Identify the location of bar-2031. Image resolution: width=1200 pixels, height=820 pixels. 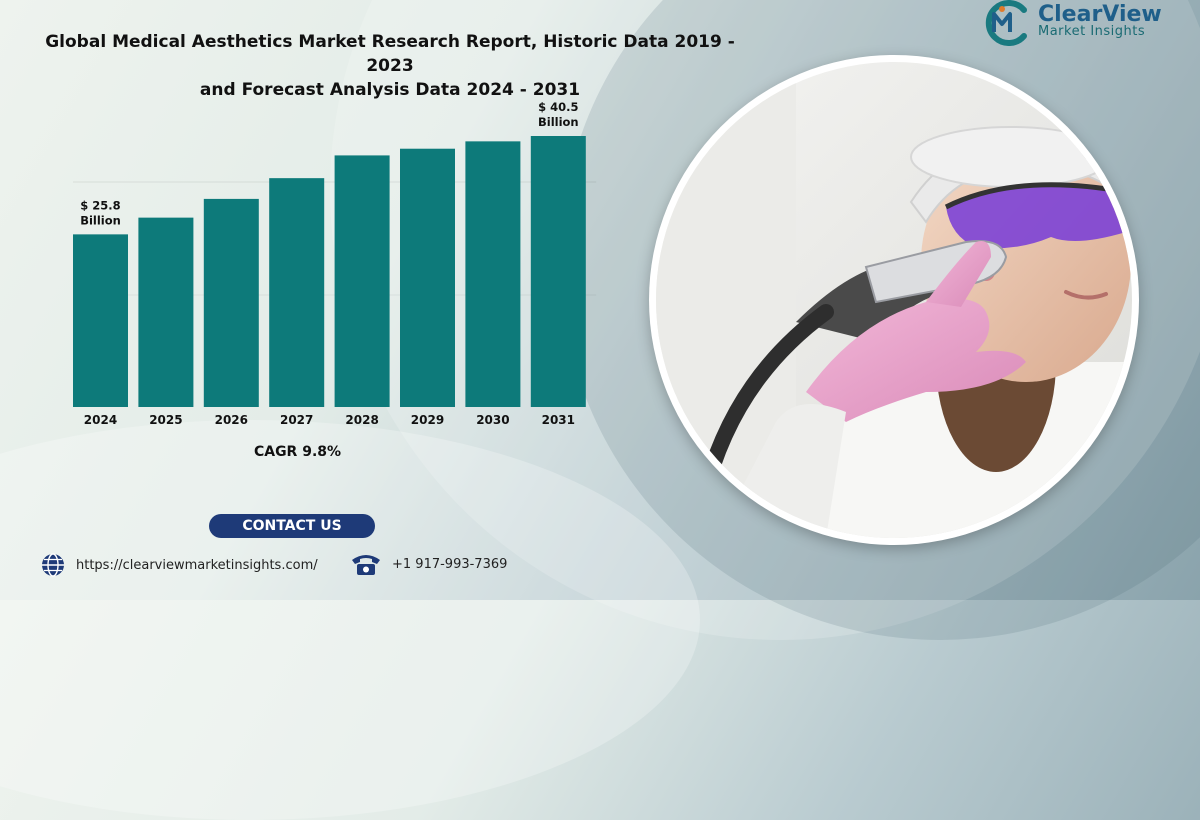
(558, 271).